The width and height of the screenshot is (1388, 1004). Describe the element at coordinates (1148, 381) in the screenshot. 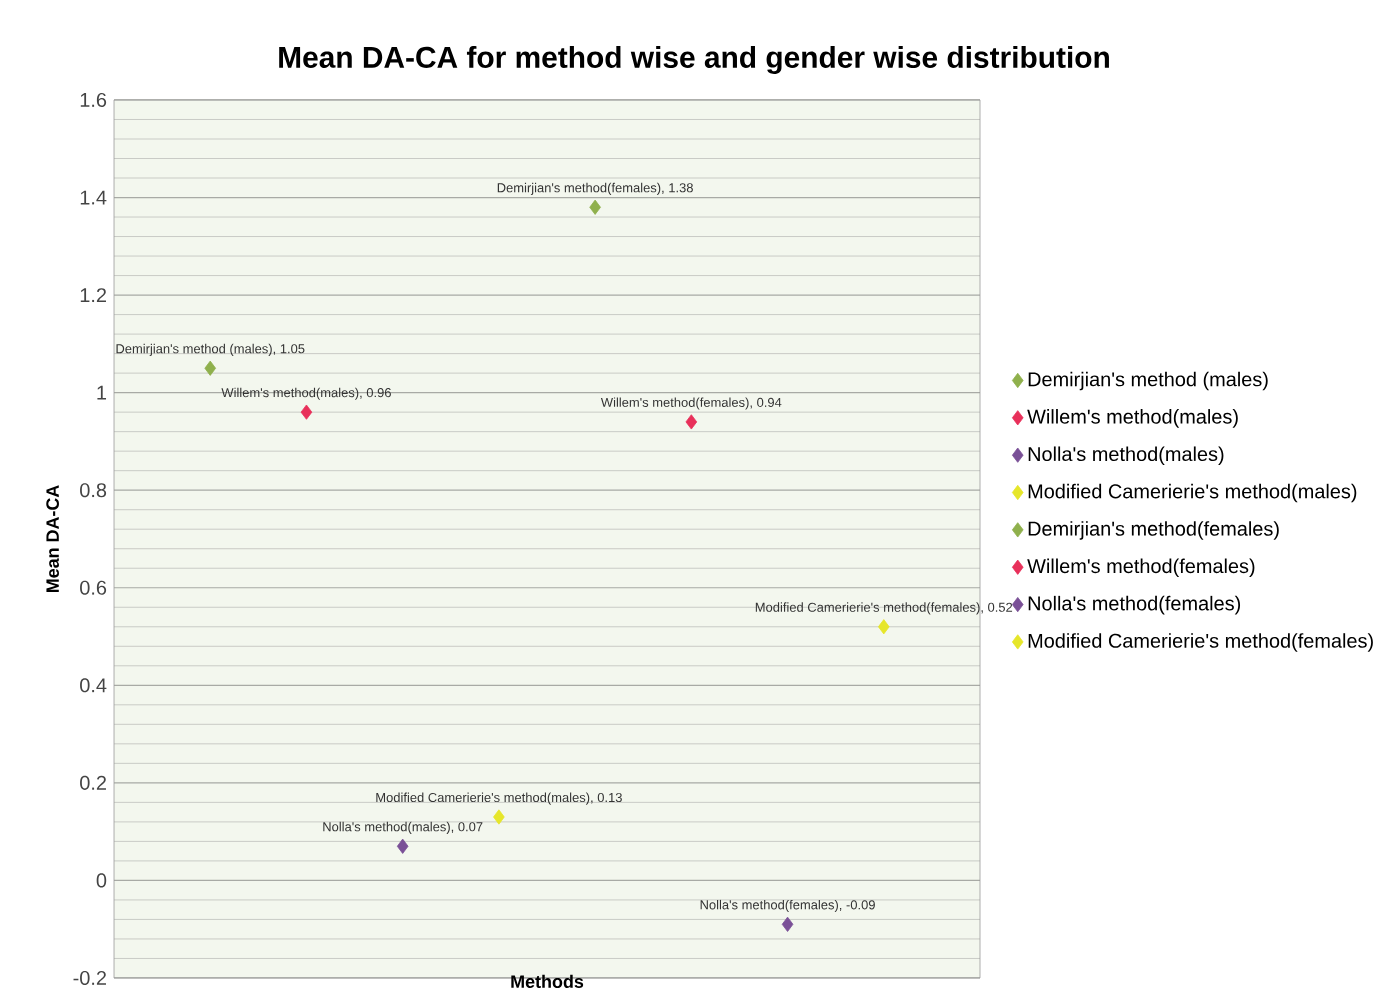

I see `legend-label: Demirjian's method (males)` at that location.